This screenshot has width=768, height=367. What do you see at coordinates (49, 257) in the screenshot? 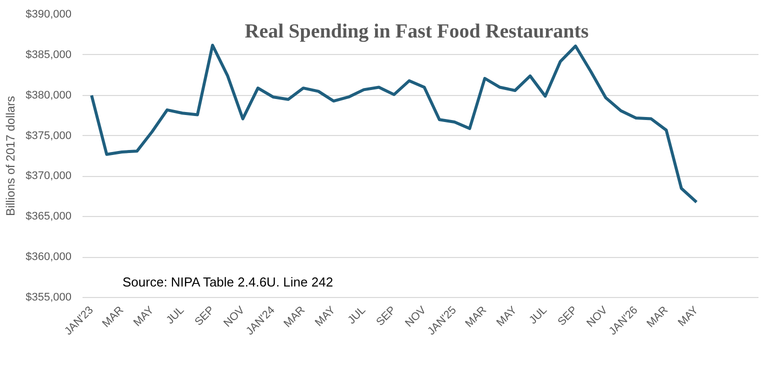
I see `y-tick-label: $360,000` at bounding box center [49, 257].